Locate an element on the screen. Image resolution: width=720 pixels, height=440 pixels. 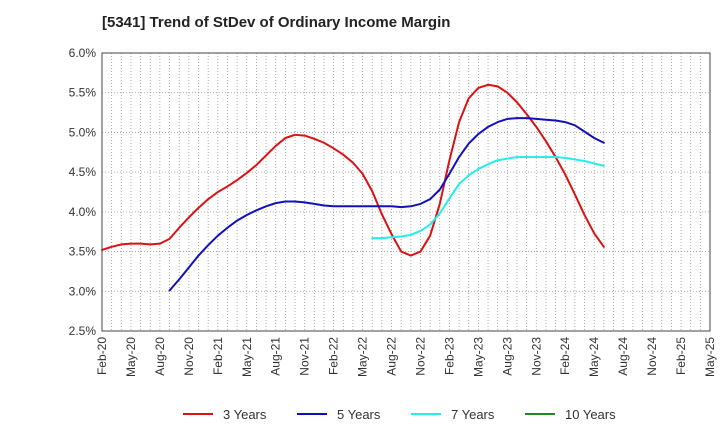
x-tick-label: Feb-21 is located at coordinates (218, 356).